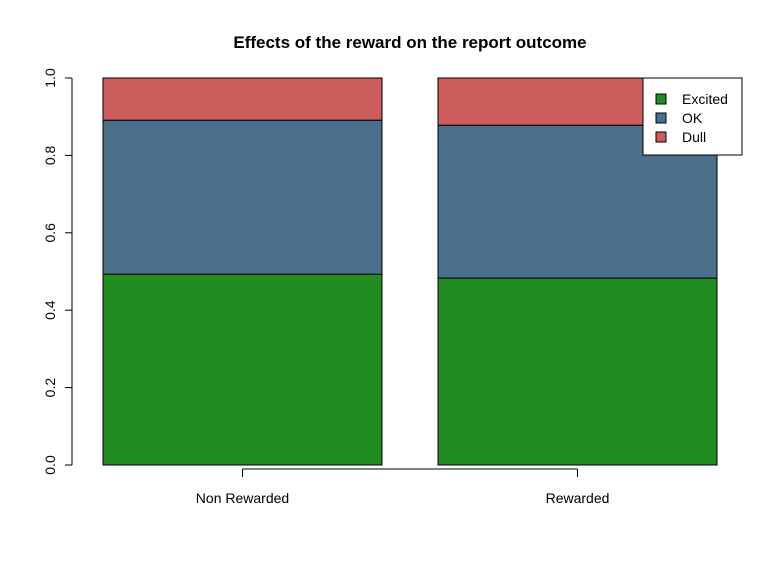 The height and width of the screenshot is (567, 783). I want to click on x-tick-label: Non Rewarded, so click(242, 498).